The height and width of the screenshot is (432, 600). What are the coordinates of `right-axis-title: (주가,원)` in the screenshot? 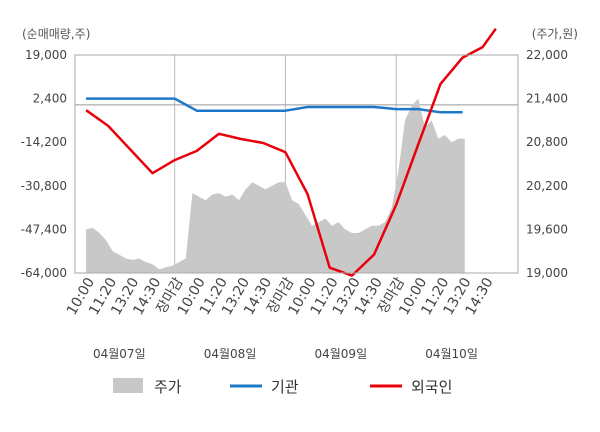 It's located at (555, 34).